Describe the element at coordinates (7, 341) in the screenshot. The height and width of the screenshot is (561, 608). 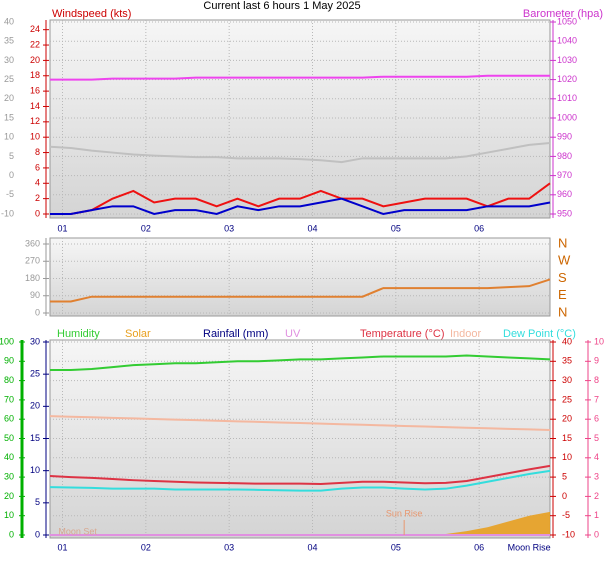
I see `y-tick-label: 100` at that location.